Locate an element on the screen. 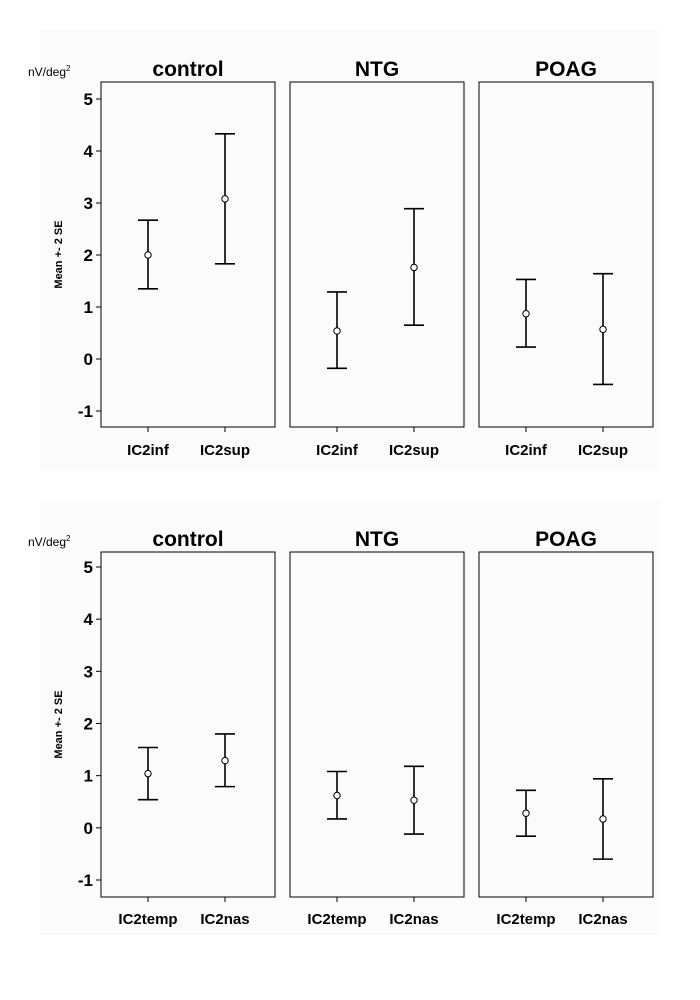  panel-POAG: POAG IC2temp IC2nas is located at coordinates (566, 728).